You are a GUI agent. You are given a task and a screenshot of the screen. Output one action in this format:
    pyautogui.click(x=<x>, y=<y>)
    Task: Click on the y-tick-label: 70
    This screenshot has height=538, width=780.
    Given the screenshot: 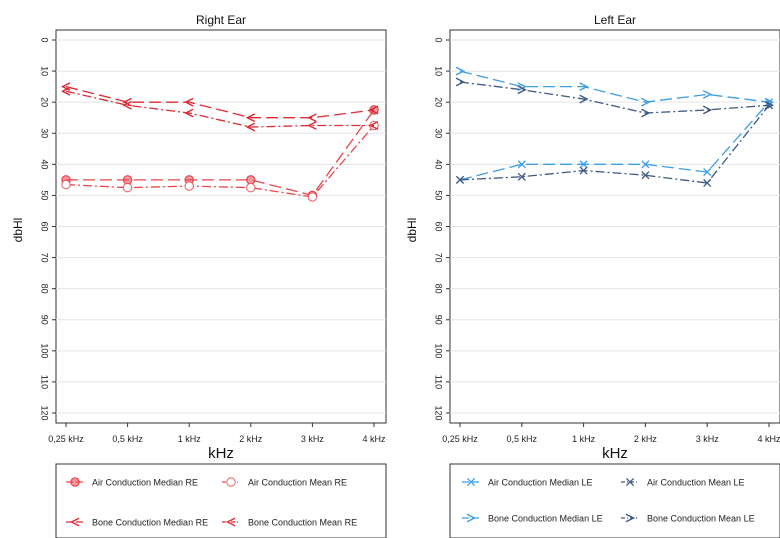 What is the action you would take?
    pyautogui.click(x=45, y=258)
    